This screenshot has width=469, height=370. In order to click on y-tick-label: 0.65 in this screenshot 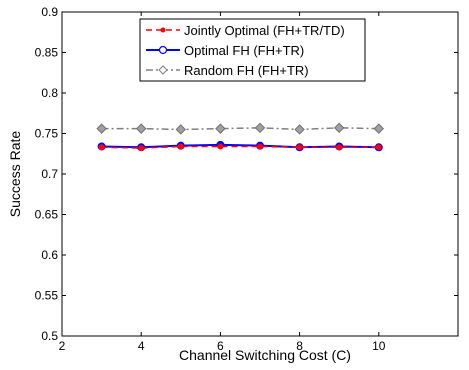, I will do `click(47, 215)`.